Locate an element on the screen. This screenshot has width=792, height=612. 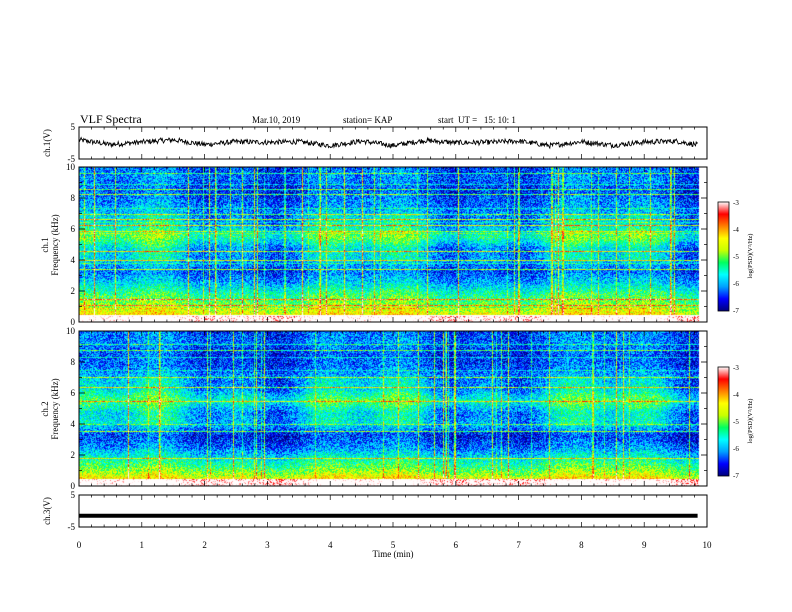
ch3-ytick-bottom: -5 is located at coordinates (72, 527).